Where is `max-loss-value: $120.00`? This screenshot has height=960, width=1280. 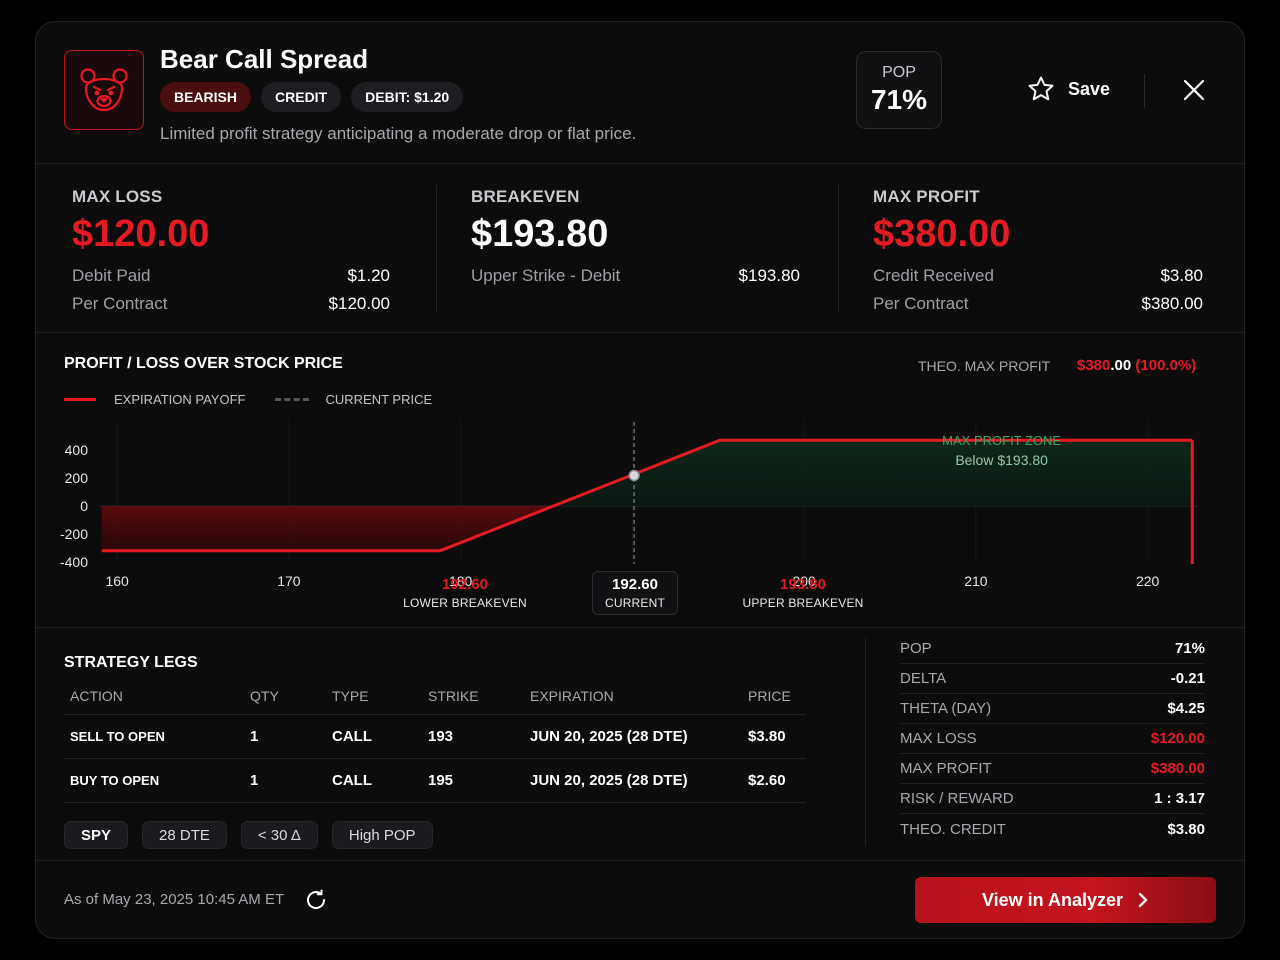
max-loss-value: $120.00 is located at coordinates (141, 234).